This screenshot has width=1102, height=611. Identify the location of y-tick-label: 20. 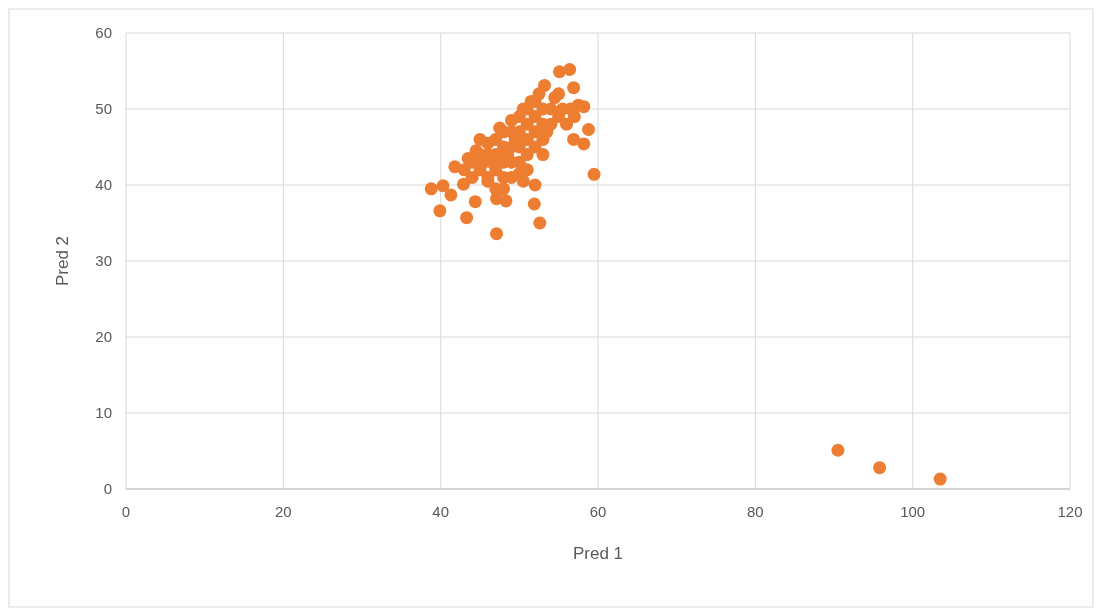
(103, 337).